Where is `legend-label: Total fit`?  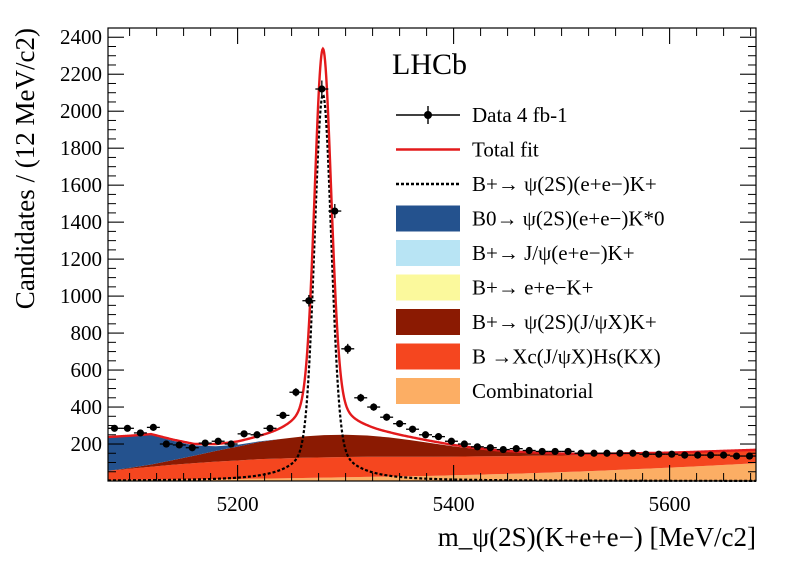 legend-label: Total fit is located at coordinates (505, 150).